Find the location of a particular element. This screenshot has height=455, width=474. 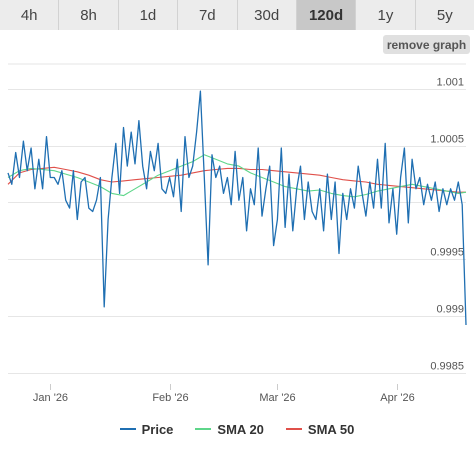

legend-item-sma-50: SMA 50 is located at coordinates (320, 429).